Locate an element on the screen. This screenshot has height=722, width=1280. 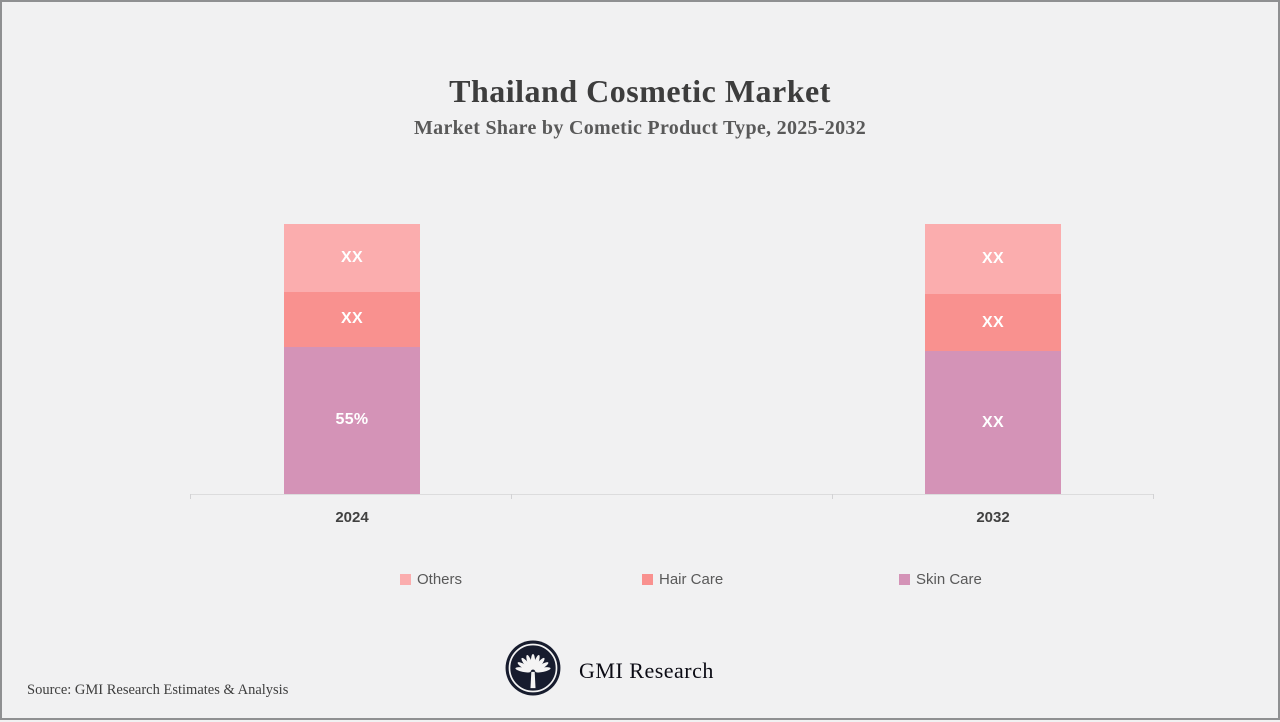
chart-title: Thailand Cosmetic Market is located at coordinates (640, 91).